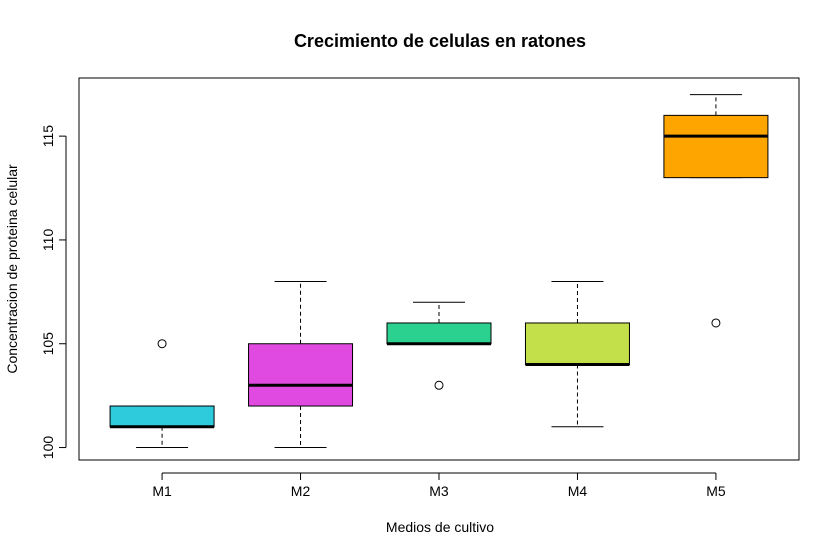 This screenshot has height=558, width=840. Describe the element at coordinates (439, 345) in the screenshot. I see `box-m3` at that location.